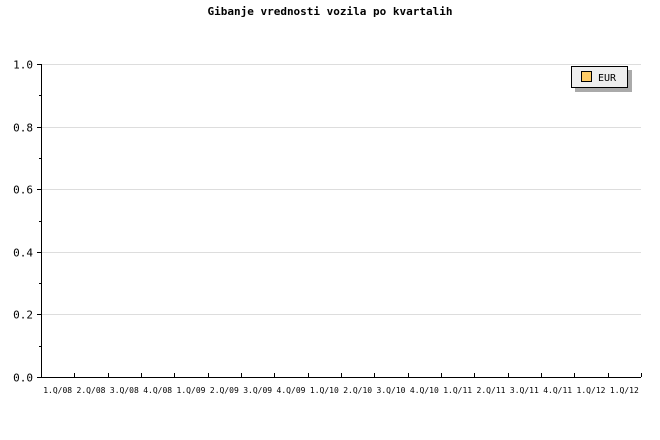 The height and width of the screenshot is (440, 660). Describe the element at coordinates (91, 390) in the screenshot. I see `x-tick-label: 2.Q/08` at that location.